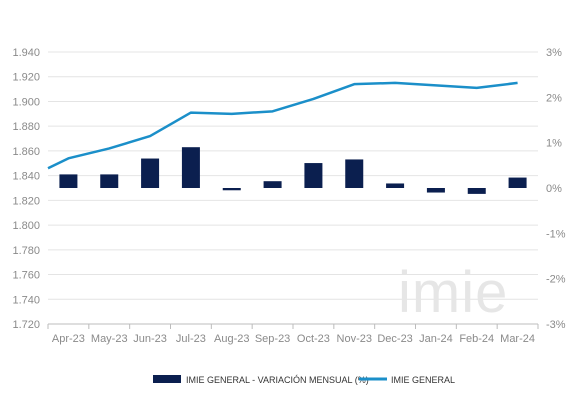 The height and width of the screenshot is (405, 581). What do you see at coordinates (476, 339) in the screenshot?
I see `x-tick-label: Feb-24` at bounding box center [476, 339].